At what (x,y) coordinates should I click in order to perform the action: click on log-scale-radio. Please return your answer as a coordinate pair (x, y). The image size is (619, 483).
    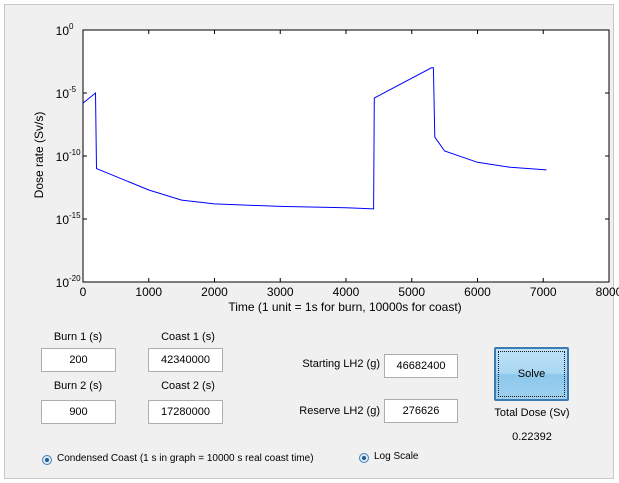
    Looking at the image, I should click on (364, 458).